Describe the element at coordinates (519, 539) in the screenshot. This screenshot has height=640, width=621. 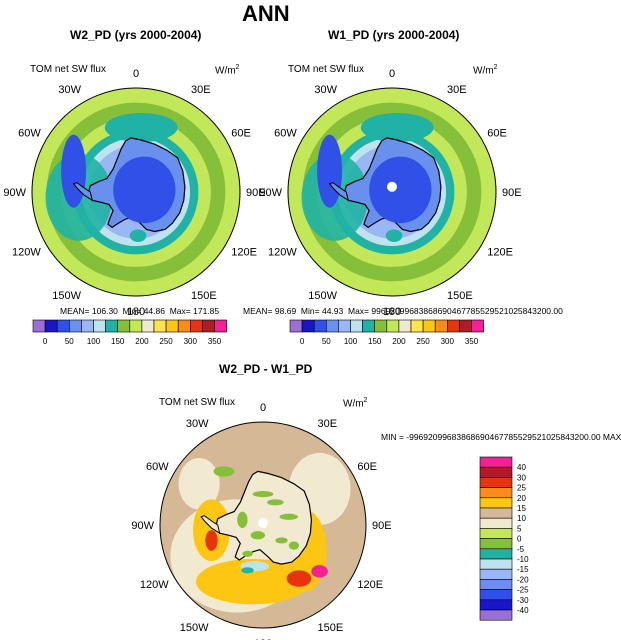
I see `panel-3-colorbar-label: 0` at that location.